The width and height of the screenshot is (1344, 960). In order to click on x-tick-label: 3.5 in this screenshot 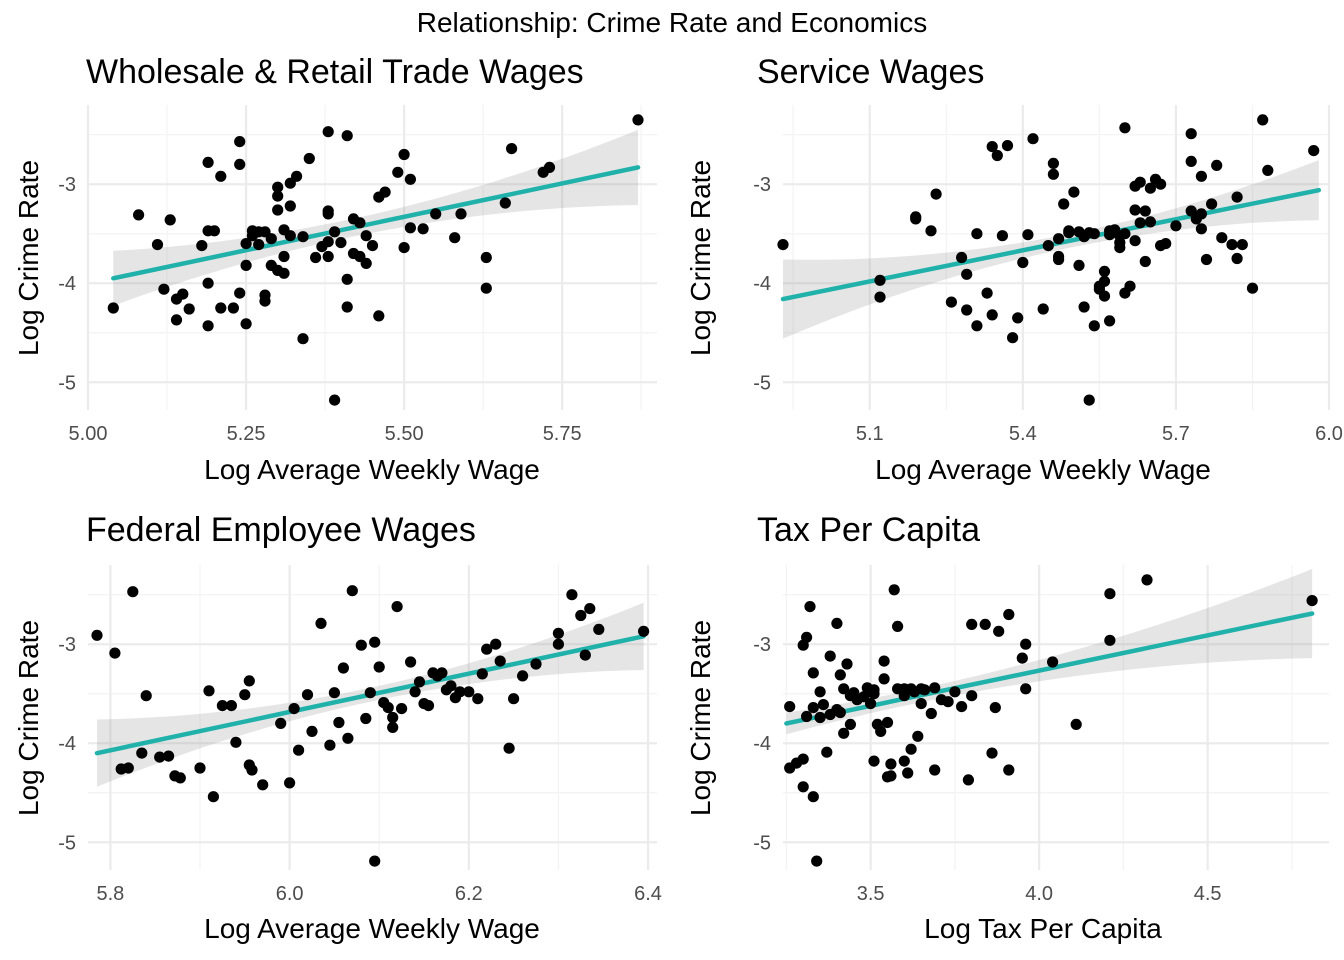, I will do `click(871, 894)`.